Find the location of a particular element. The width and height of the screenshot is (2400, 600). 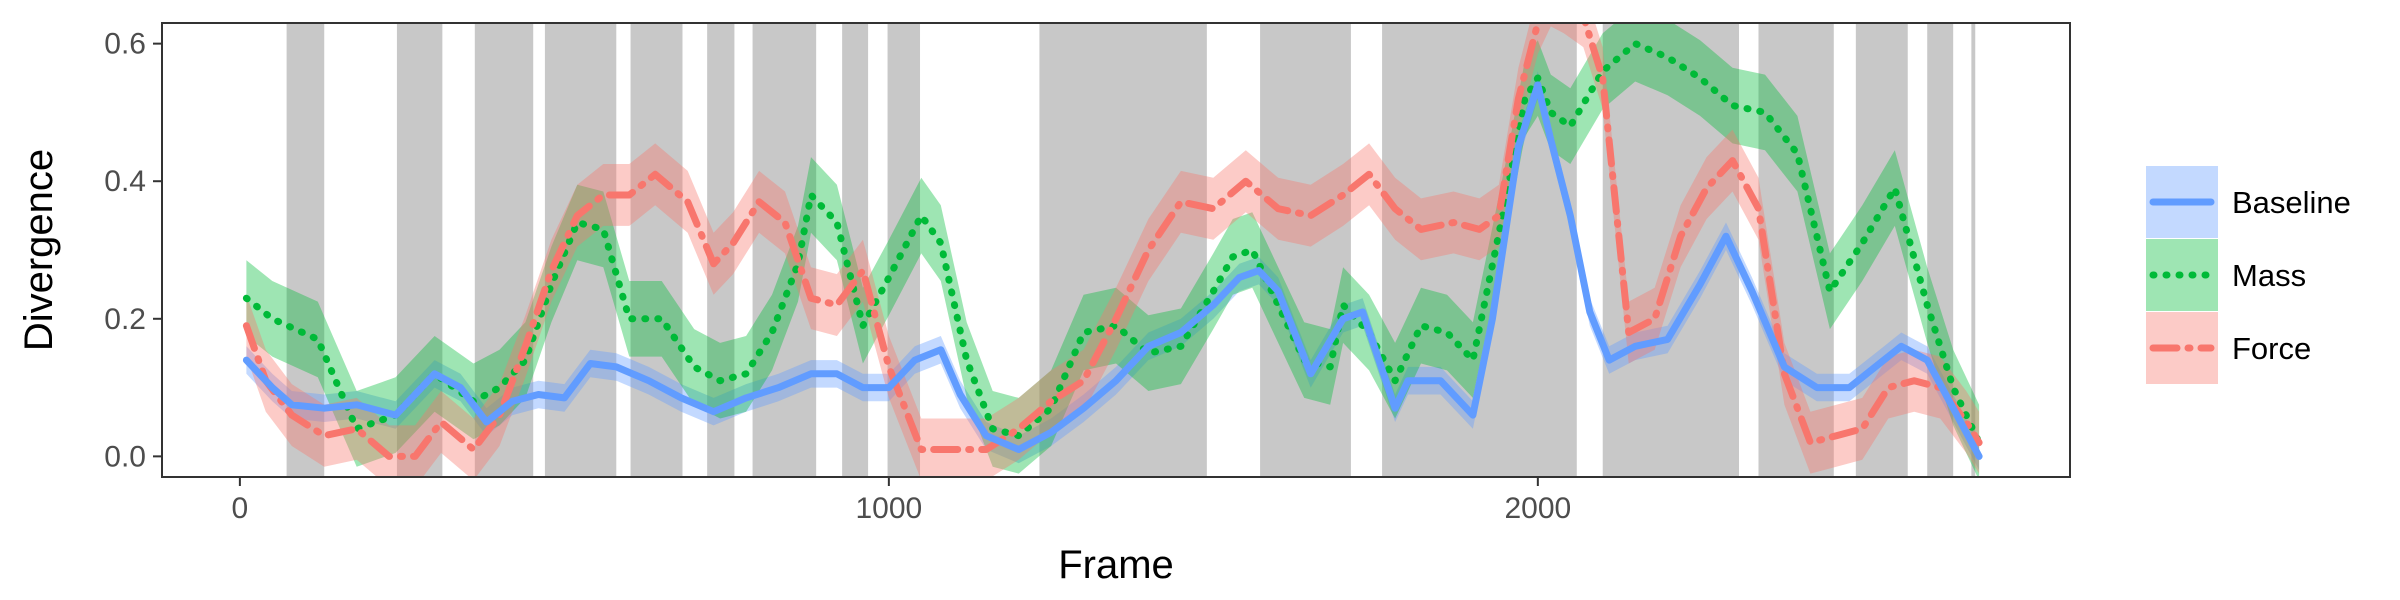

legend-item-force: Force is located at coordinates (2228, 348).